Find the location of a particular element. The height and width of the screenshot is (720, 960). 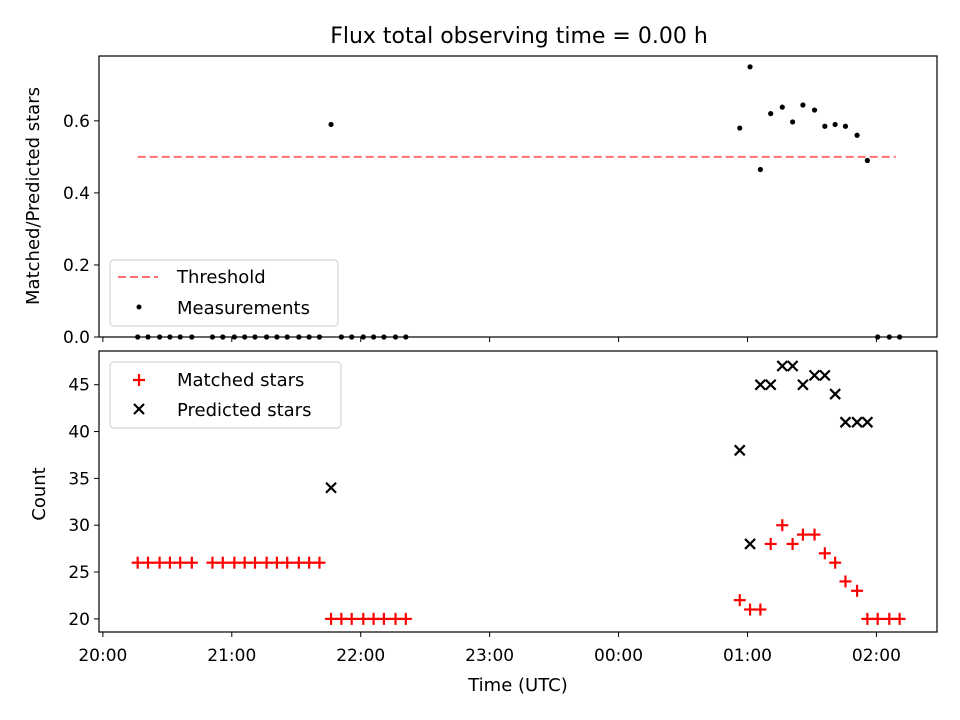

legend-measurement-swatch is located at coordinates (139, 307).